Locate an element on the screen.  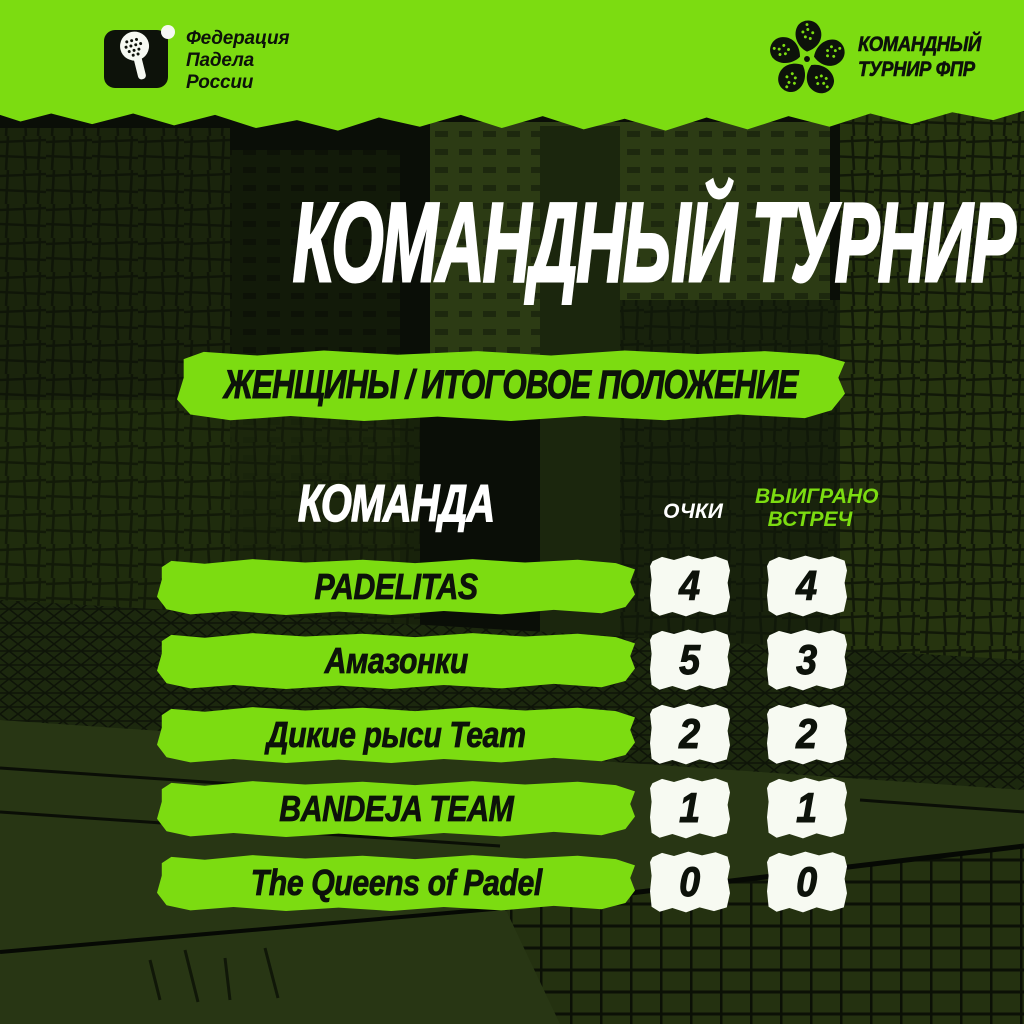
team-name-bar: PADELITAS is located at coordinates (396, 587).